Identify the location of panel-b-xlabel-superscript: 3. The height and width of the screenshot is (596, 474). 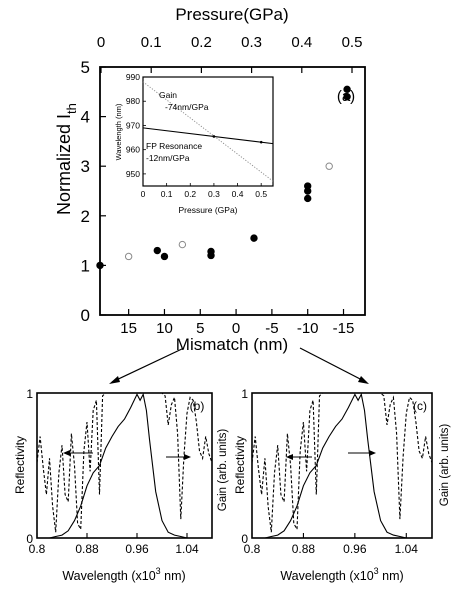
(158, 571).